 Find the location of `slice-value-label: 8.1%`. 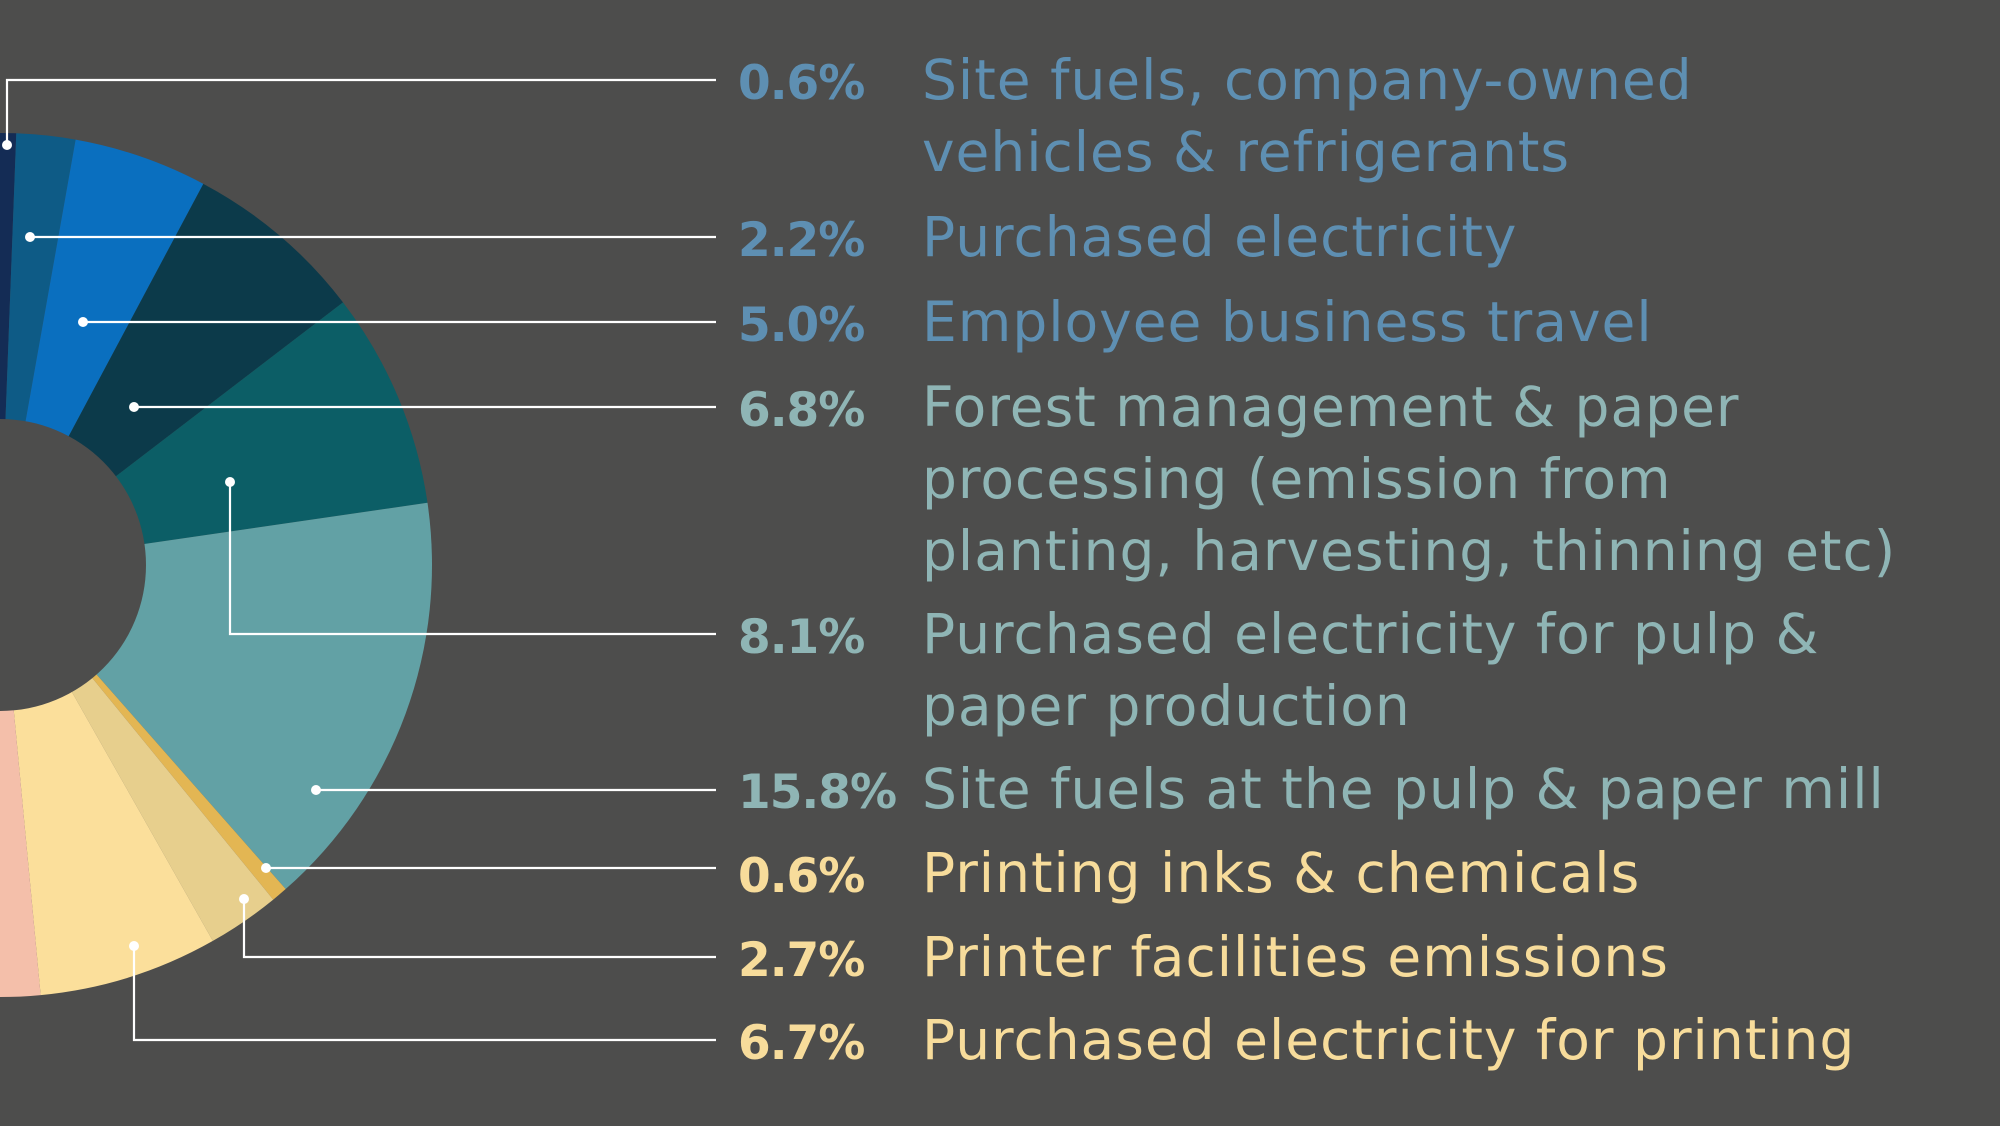

slice-value-label: 8.1% is located at coordinates (801, 637).